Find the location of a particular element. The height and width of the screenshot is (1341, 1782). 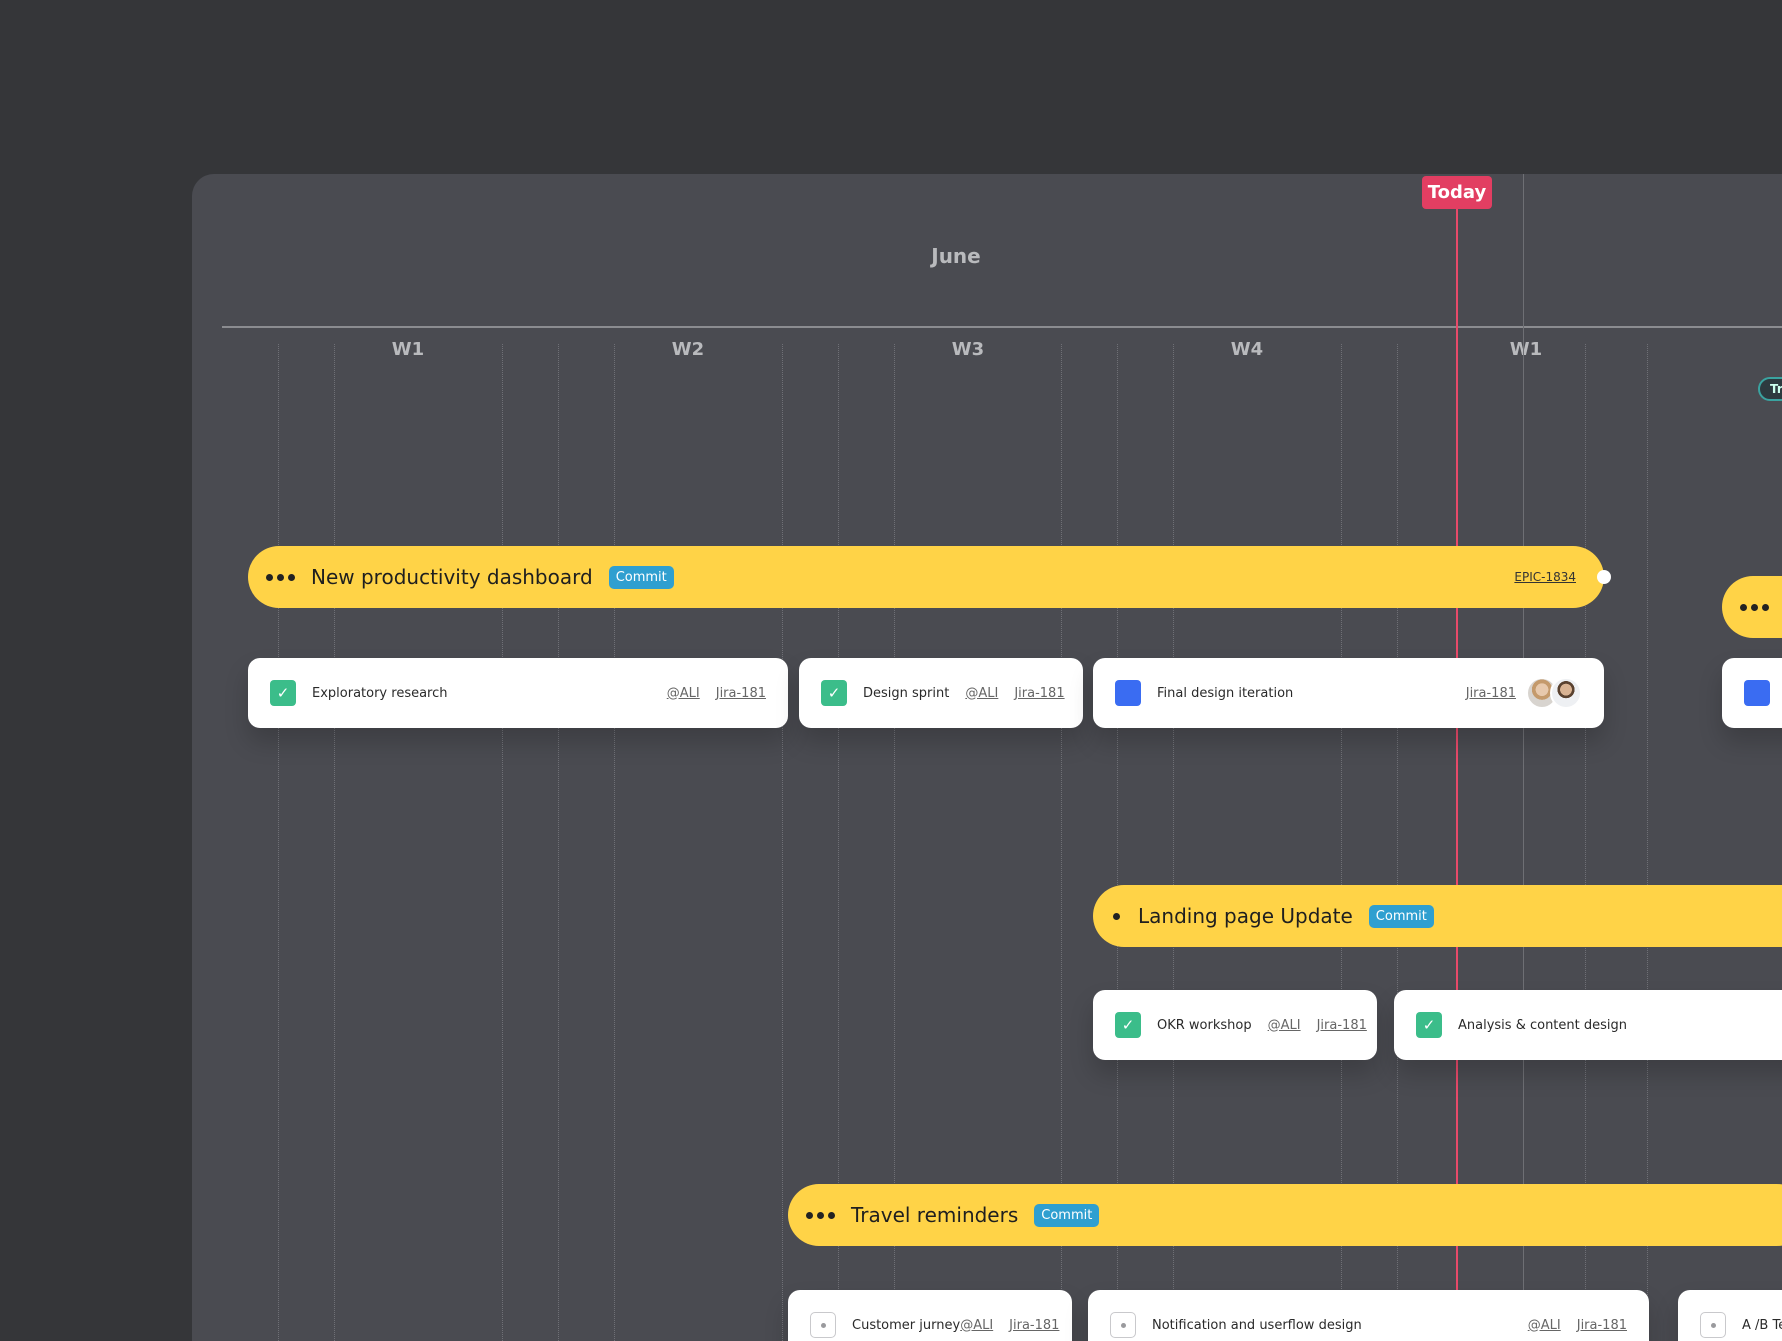

task-label: Final design iteration is located at coordinates (1225, 693).